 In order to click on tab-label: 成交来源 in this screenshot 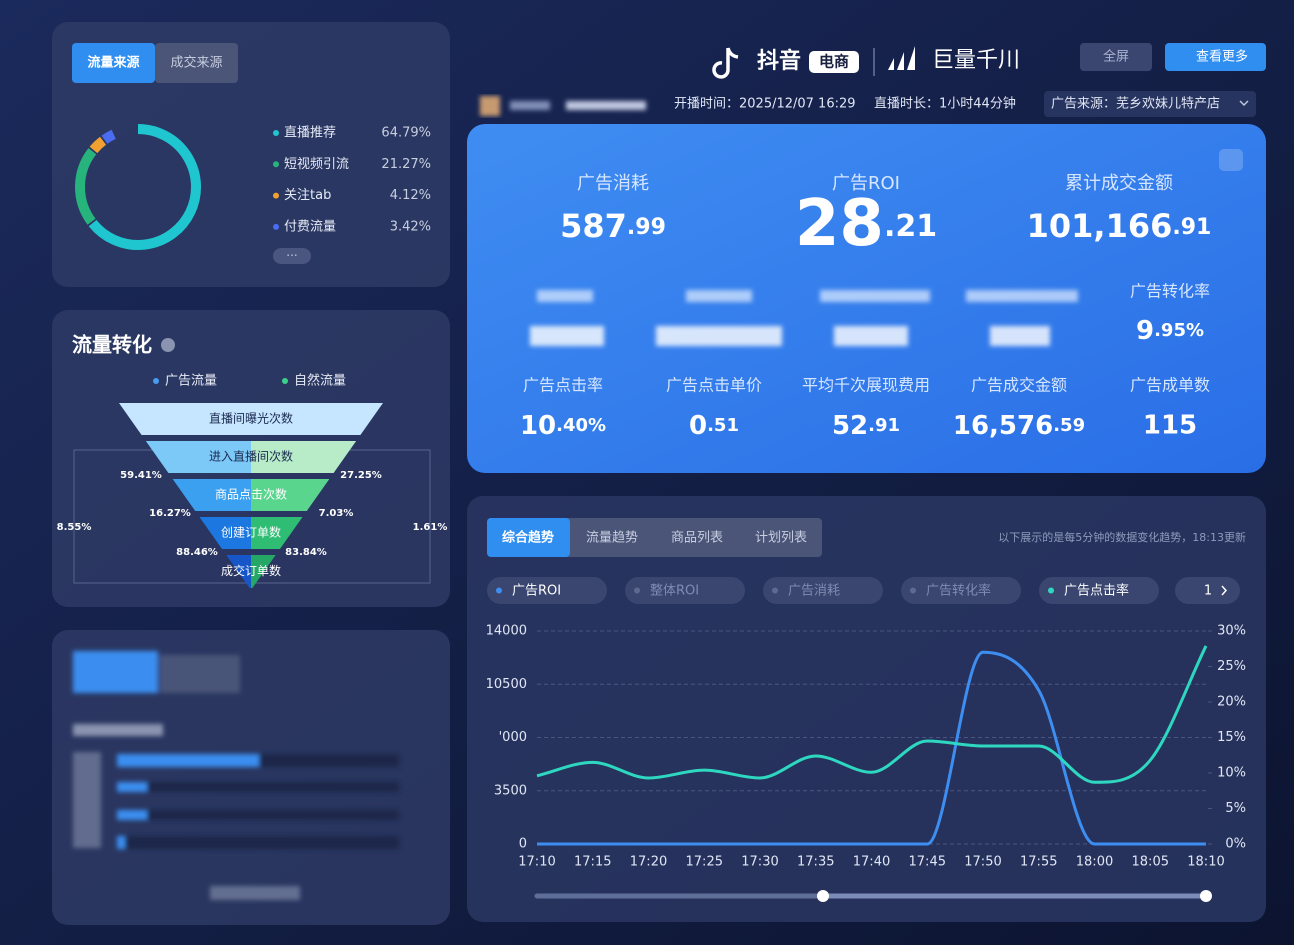, I will do `click(196, 63)`.